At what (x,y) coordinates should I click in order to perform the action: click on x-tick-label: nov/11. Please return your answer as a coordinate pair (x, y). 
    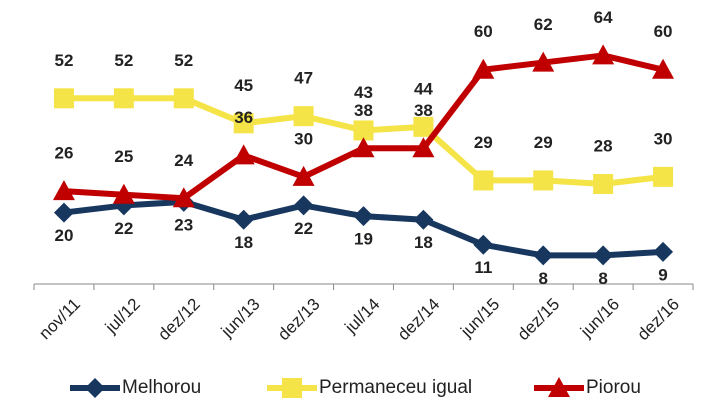
    Looking at the image, I should click on (59, 319).